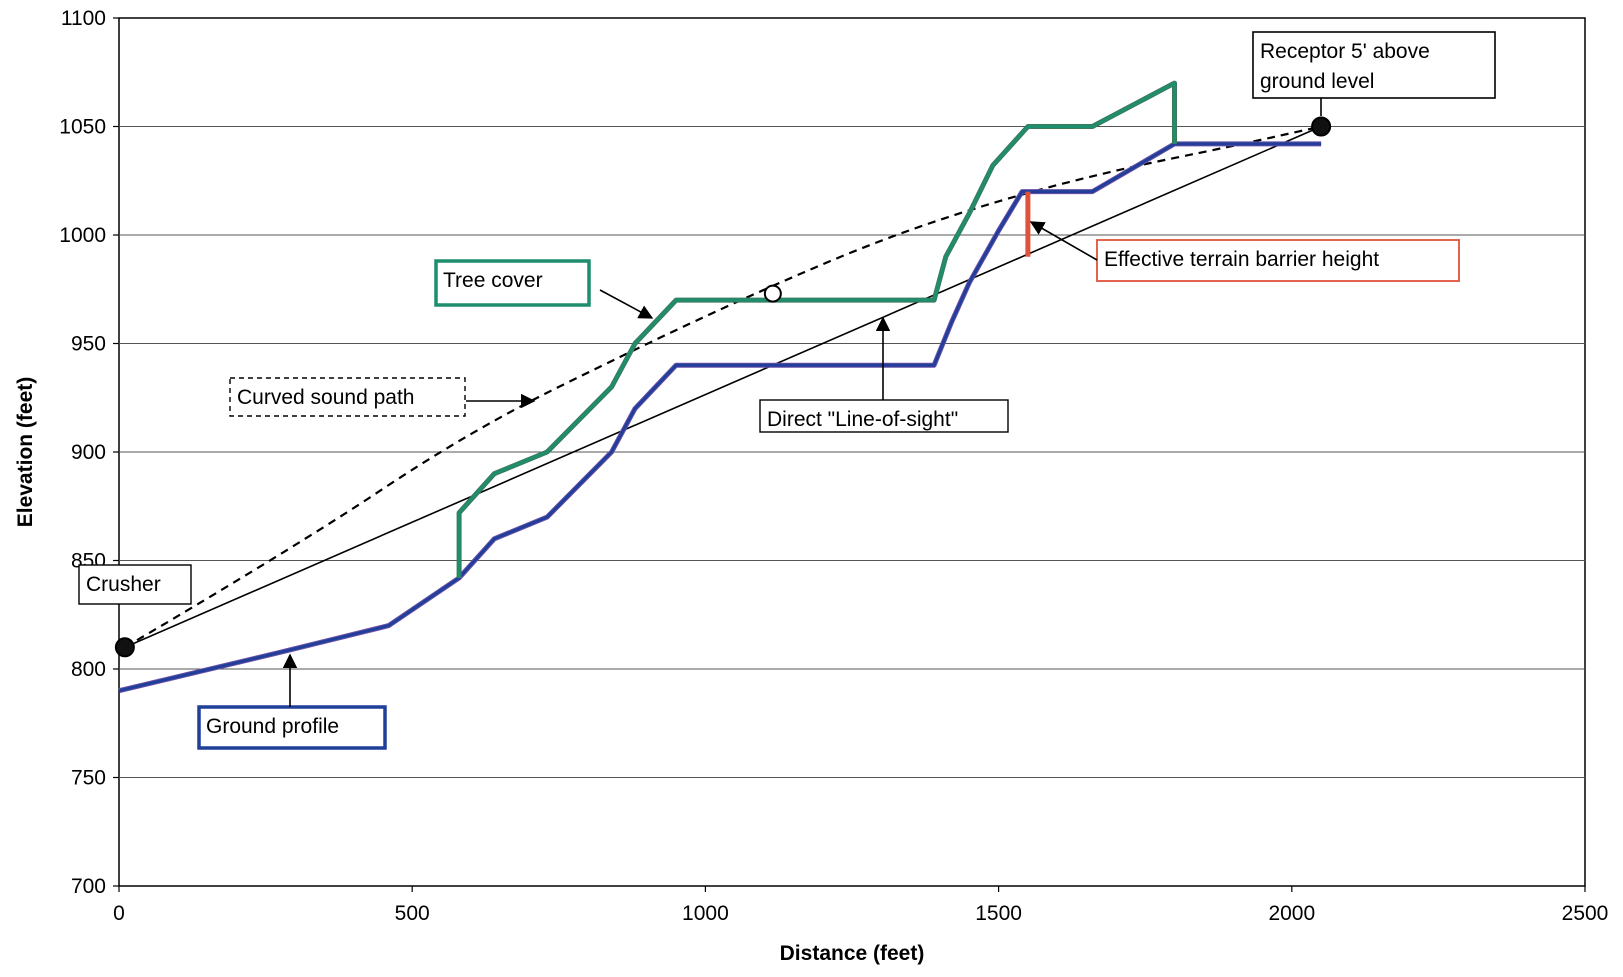 Image resolution: width=1623 pixels, height=977 pixels. Describe the element at coordinates (25, 452) in the screenshot. I see `y-axis-title: Elevation (feet)` at that location.